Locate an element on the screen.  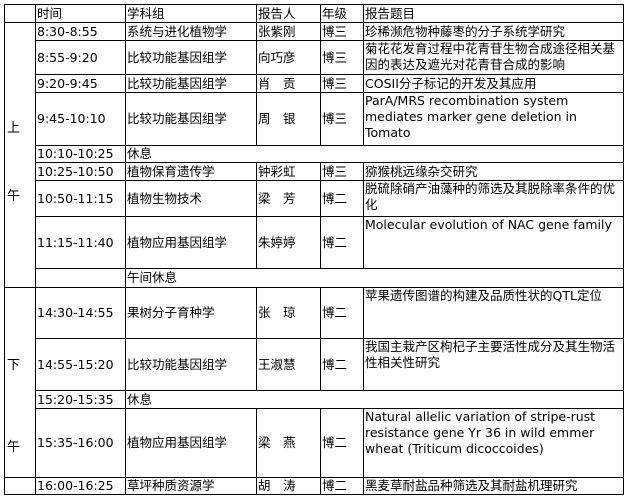
speaker-cell: 周 银 is located at coordinates (288, 119).